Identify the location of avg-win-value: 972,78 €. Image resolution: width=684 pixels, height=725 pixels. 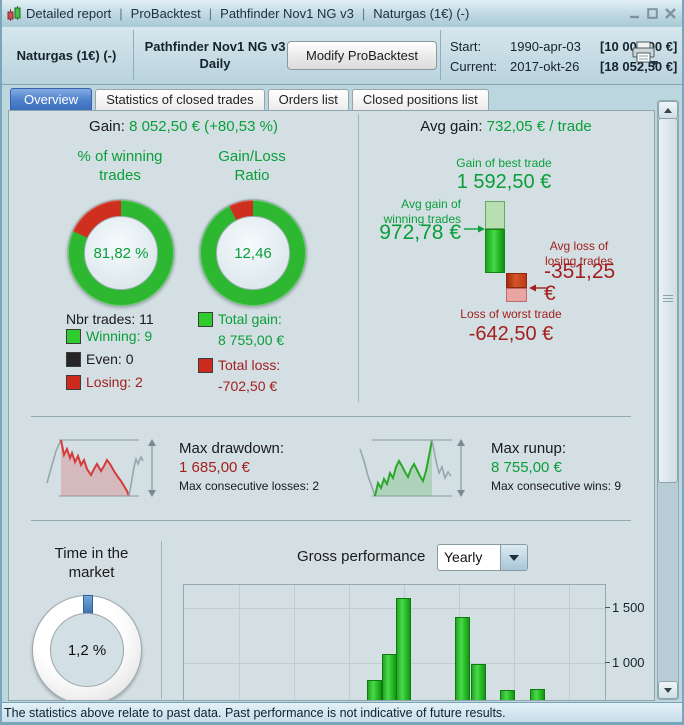
(420, 232).